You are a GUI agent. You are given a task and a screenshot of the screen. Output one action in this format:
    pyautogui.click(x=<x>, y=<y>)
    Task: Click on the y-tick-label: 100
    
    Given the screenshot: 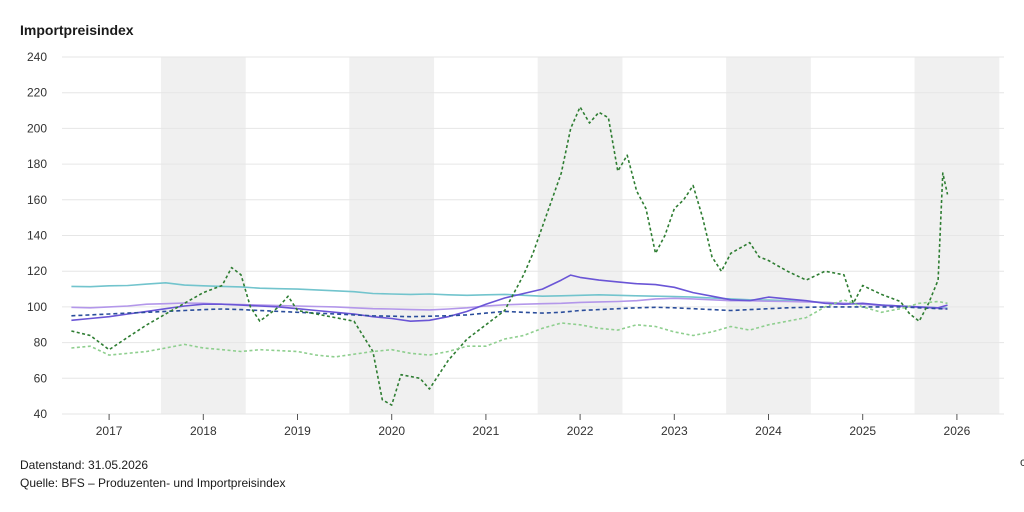 What is the action you would take?
    pyautogui.click(x=37, y=307)
    